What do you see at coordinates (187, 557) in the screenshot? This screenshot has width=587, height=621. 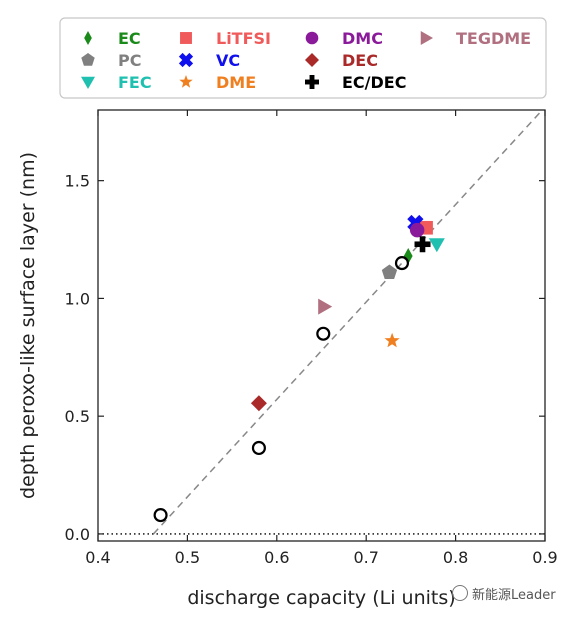 I see `x-tick-label: 0.5` at bounding box center [187, 557].